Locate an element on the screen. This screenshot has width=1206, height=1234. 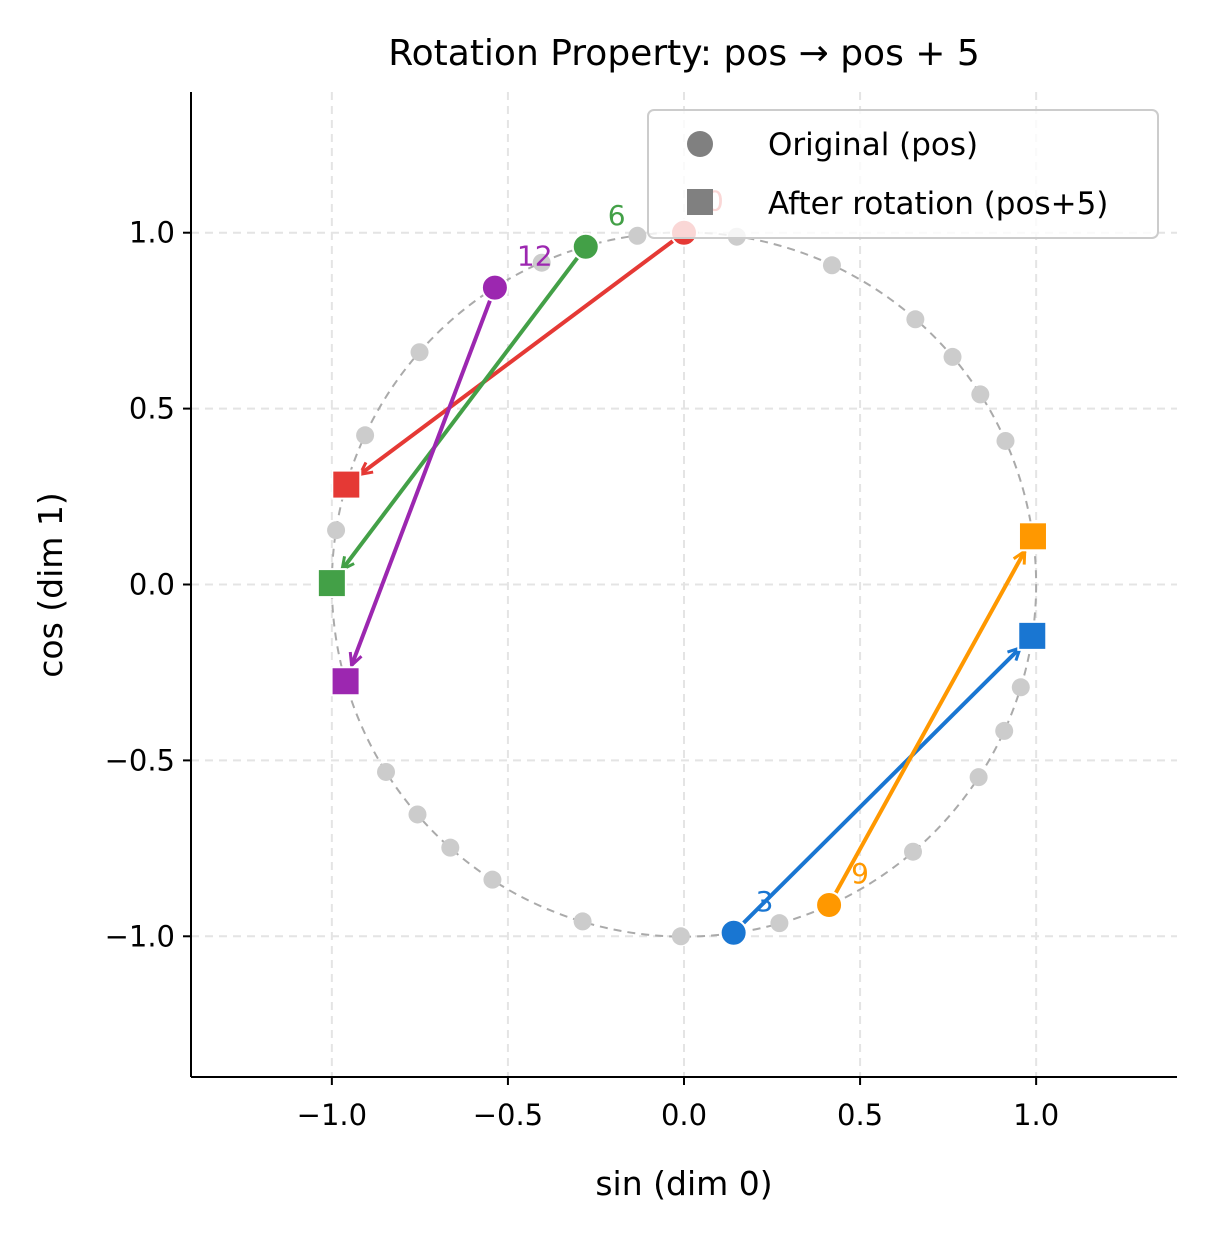
x-tick-label: −1.0 is located at coordinates (332, 1115).